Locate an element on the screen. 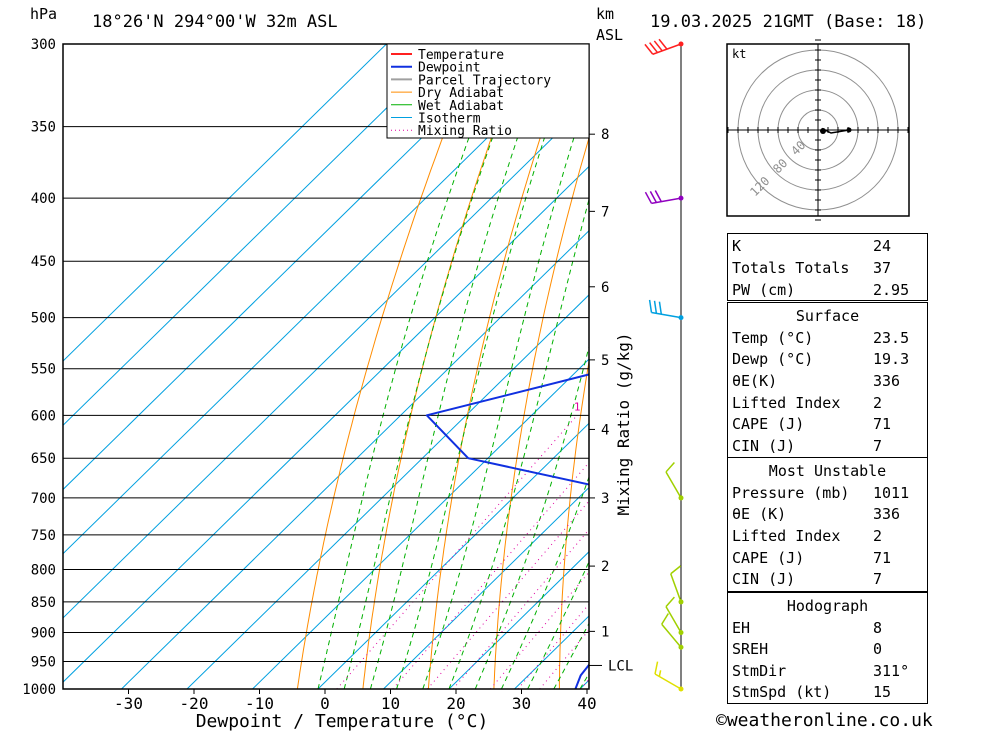  km-tick-label: 1 is located at coordinates (605, 632).